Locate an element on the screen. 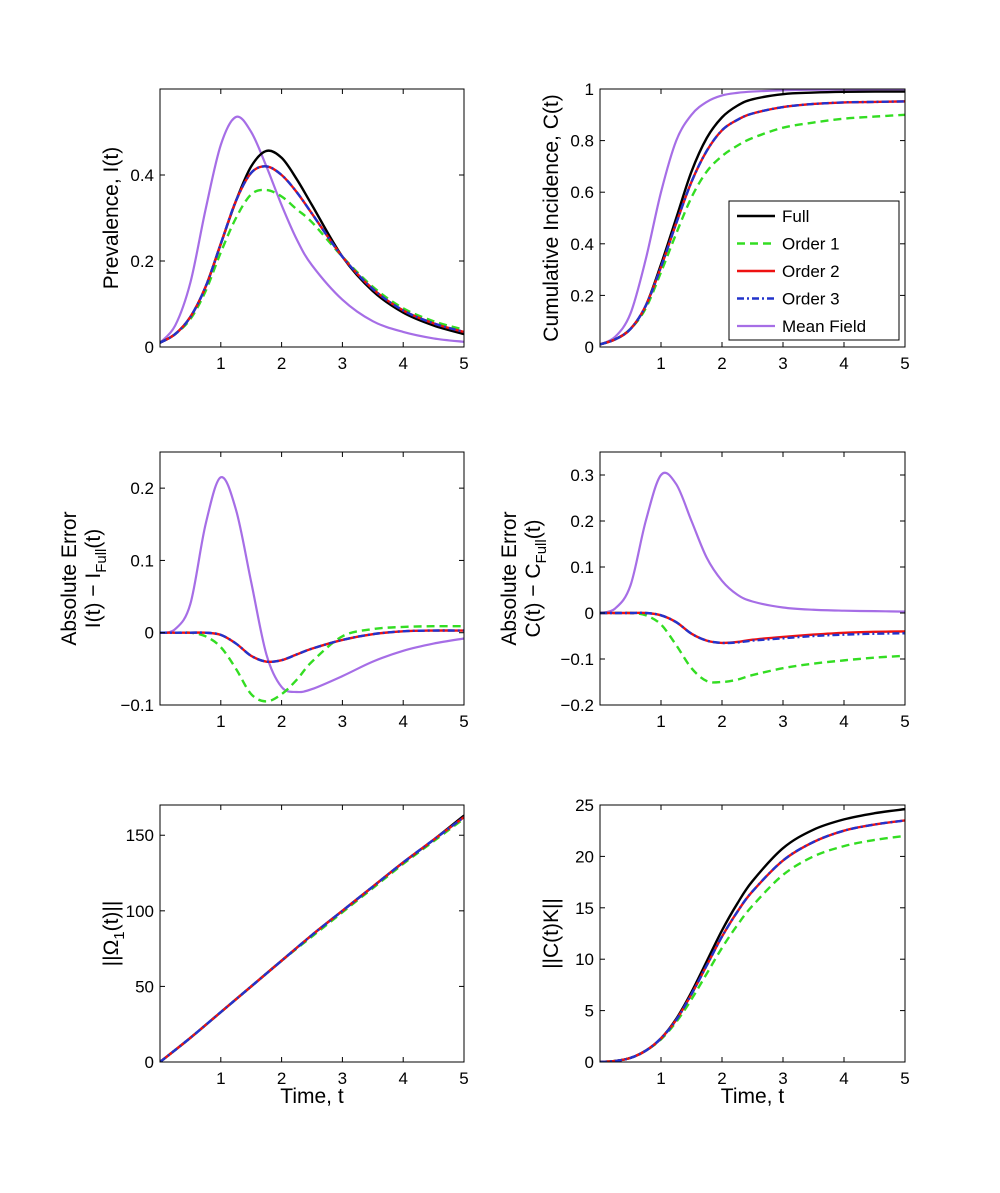 The height and width of the screenshot is (1193, 1000). legend-label-full: Full is located at coordinates (795, 216).